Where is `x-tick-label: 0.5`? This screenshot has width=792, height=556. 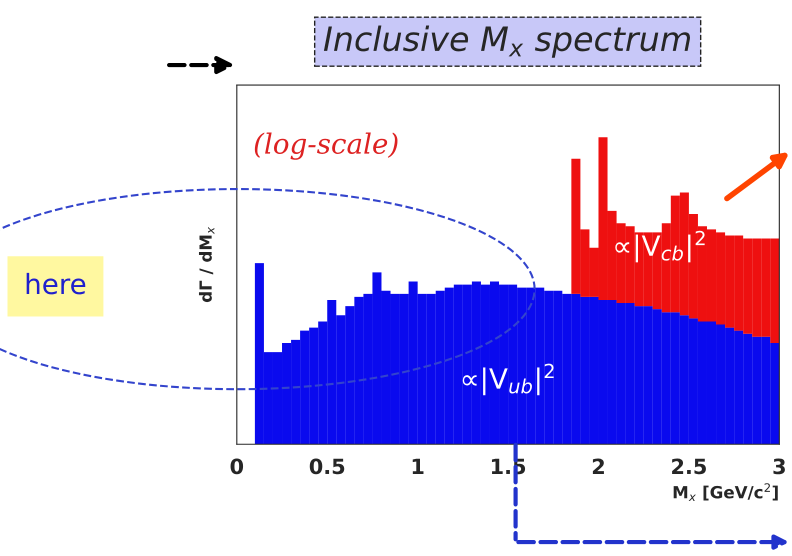 x-tick-label: 0.5 is located at coordinates (327, 466).